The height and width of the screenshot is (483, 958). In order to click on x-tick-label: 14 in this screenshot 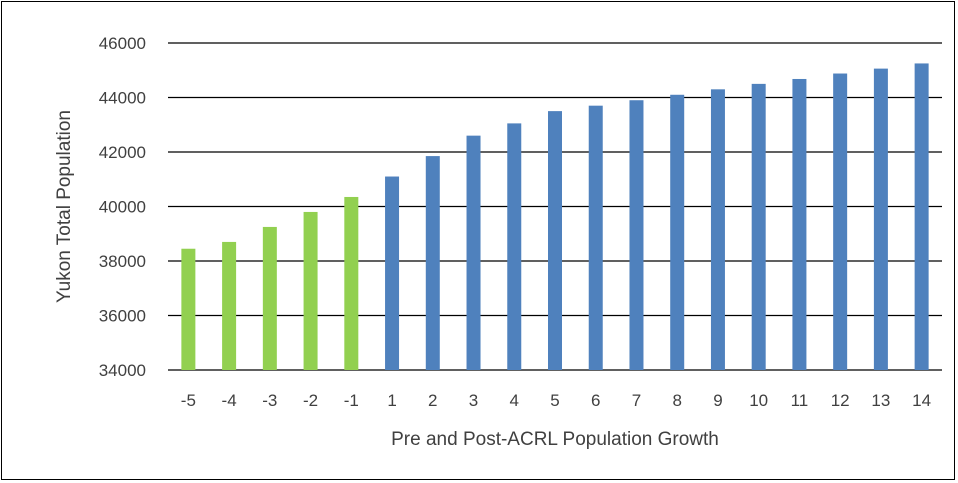, I will do `click(921, 400)`.